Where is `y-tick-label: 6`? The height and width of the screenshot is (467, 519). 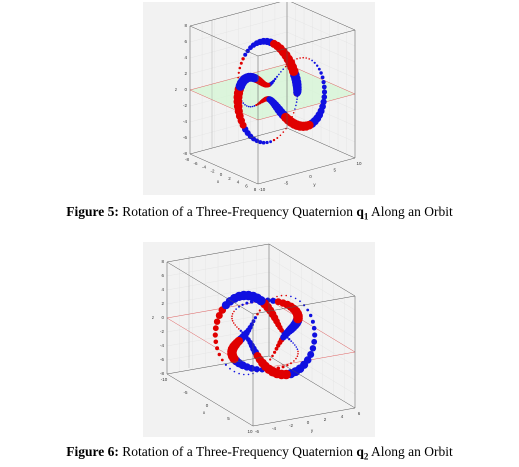
y-tick-label: 6 is located at coordinates (359, 413).